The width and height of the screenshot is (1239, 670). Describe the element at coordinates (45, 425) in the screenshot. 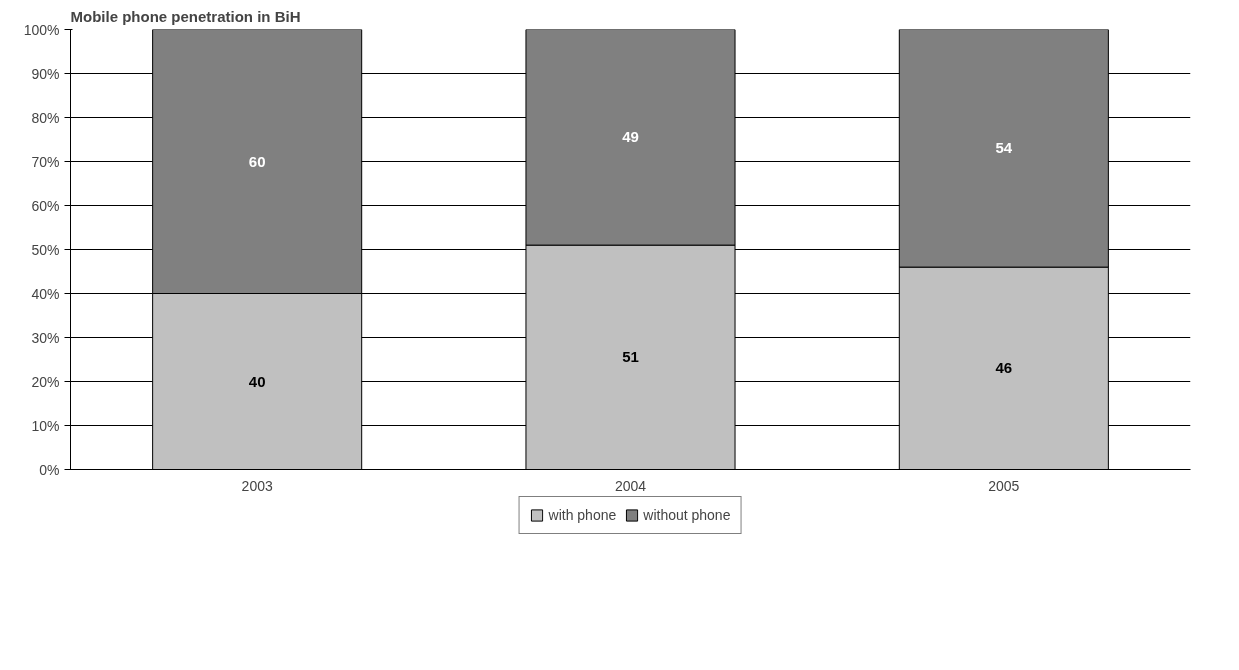

I see `y-tick-label: 10%` at that location.